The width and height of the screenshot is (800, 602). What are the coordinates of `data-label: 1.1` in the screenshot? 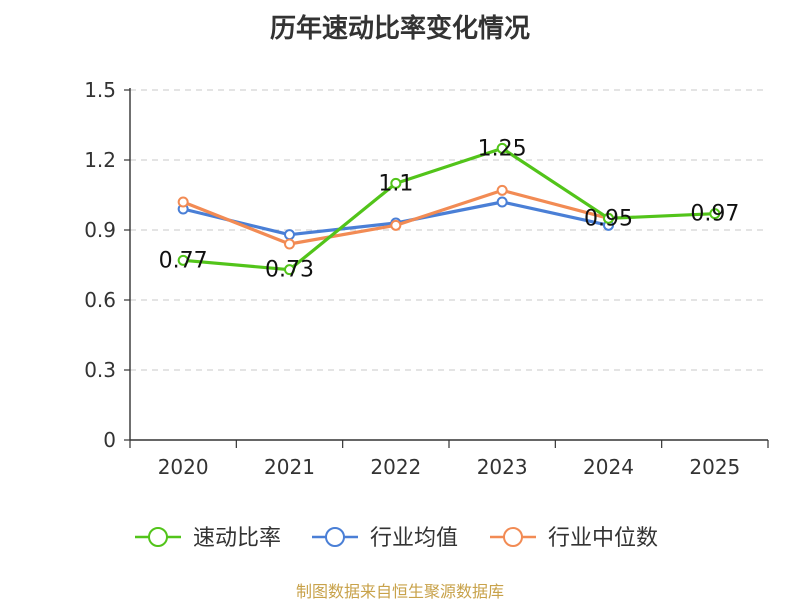 It's located at (395, 183).